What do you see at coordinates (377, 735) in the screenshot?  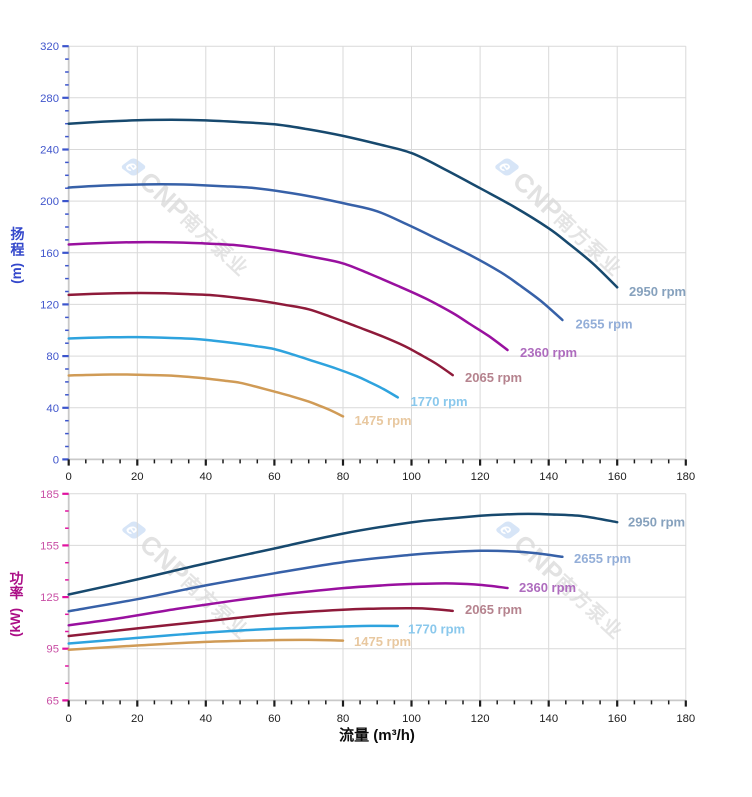 I see `svg-text: 流量 (m³/h)` at bounding box center [377, 735].